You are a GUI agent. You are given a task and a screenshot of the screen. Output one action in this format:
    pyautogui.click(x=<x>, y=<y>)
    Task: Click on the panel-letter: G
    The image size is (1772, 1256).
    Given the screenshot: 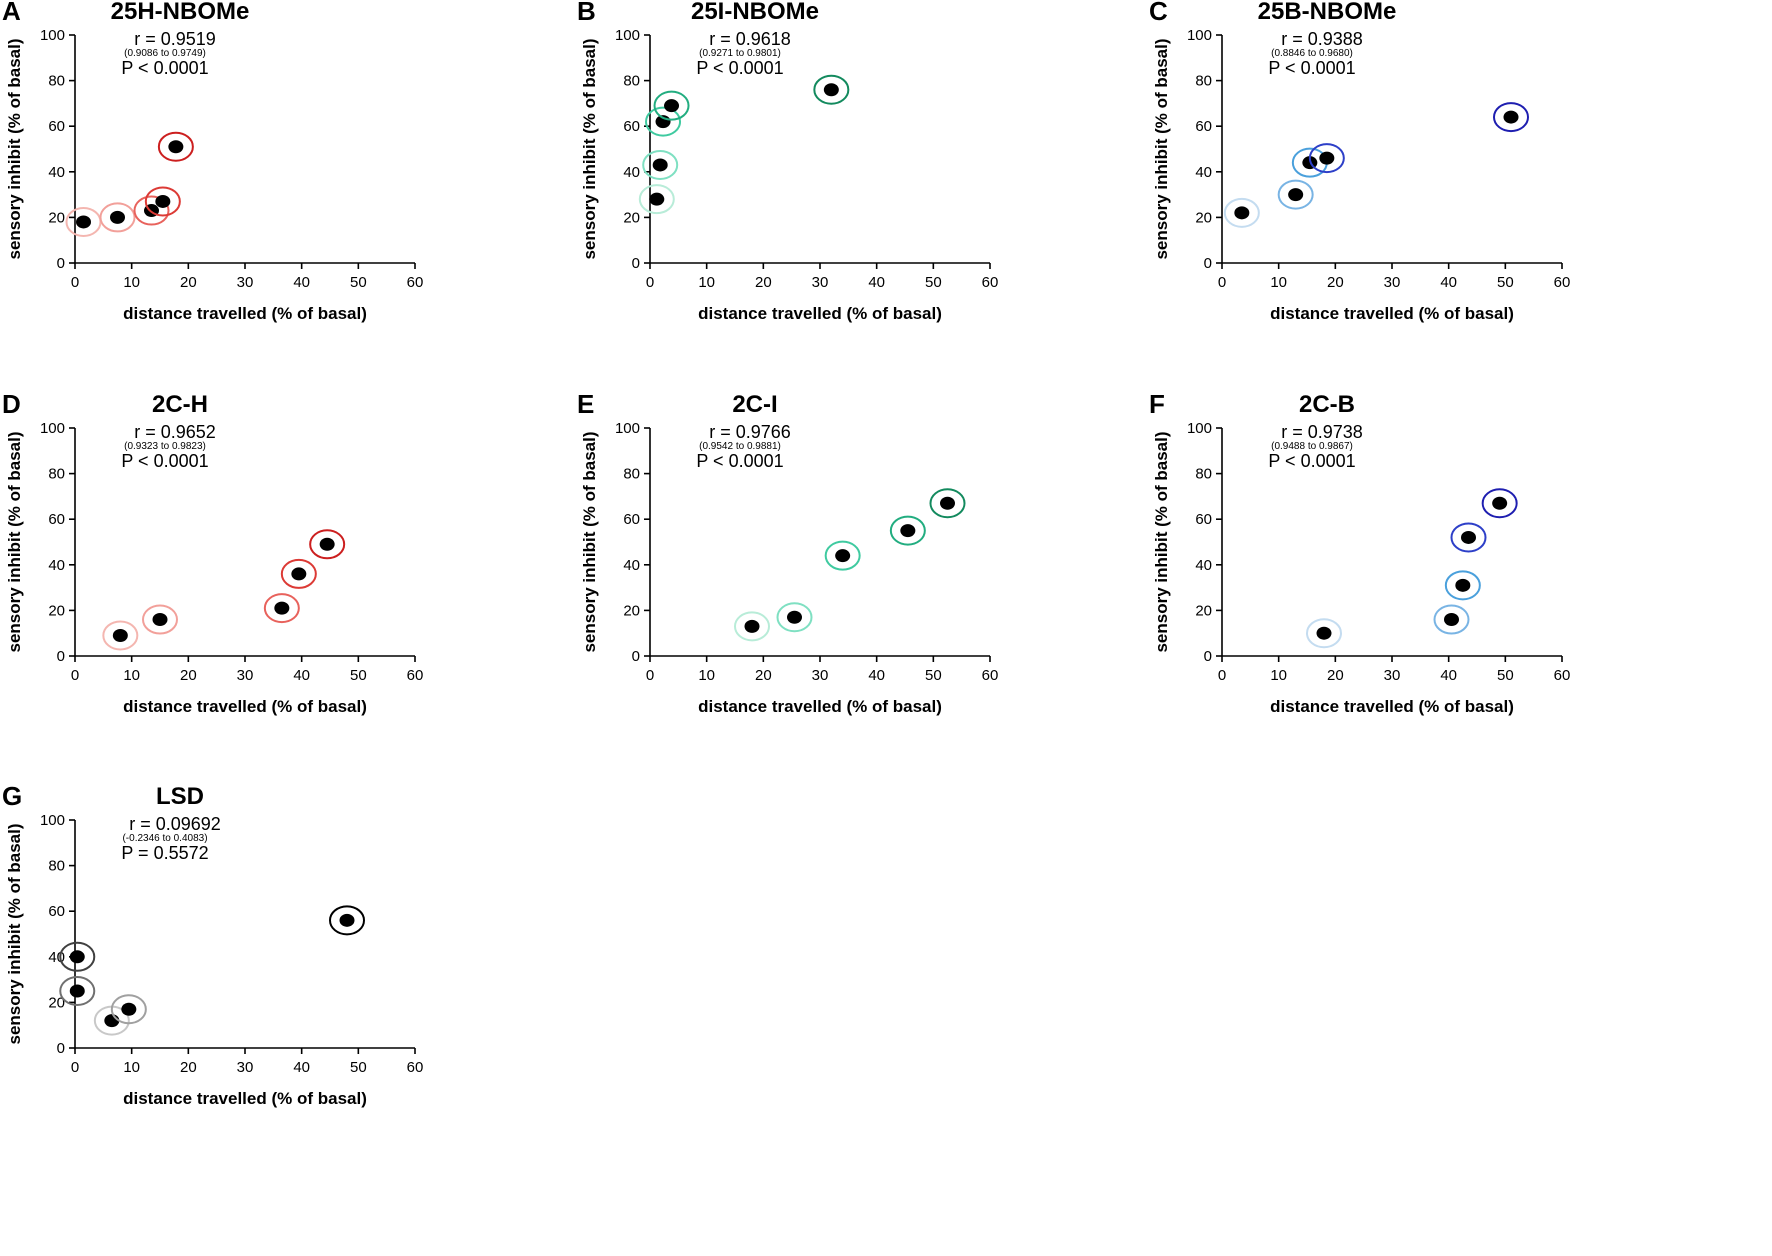 What is the action you would take?
    pyautogui.click(x=12, y=796)
    